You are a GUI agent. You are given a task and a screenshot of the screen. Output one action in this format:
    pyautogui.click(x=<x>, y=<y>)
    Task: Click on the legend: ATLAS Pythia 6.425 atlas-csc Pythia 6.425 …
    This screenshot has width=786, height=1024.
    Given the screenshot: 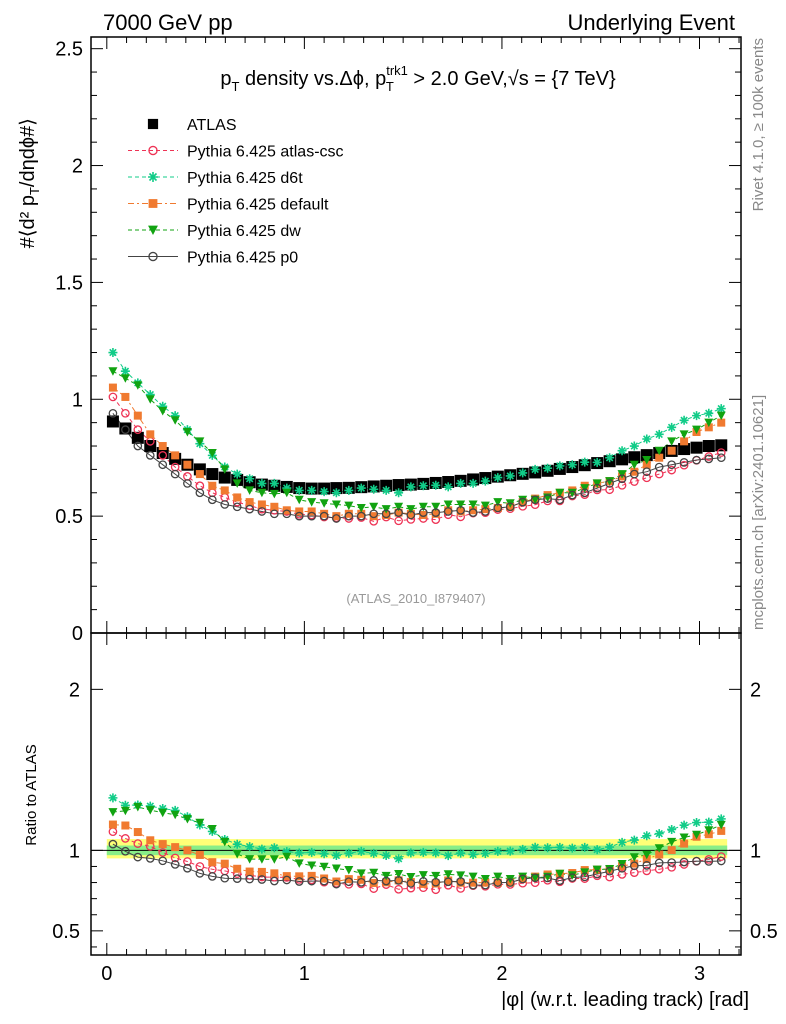 What is the action you would take?
    pyautogui.click(x=236, y=192)
    